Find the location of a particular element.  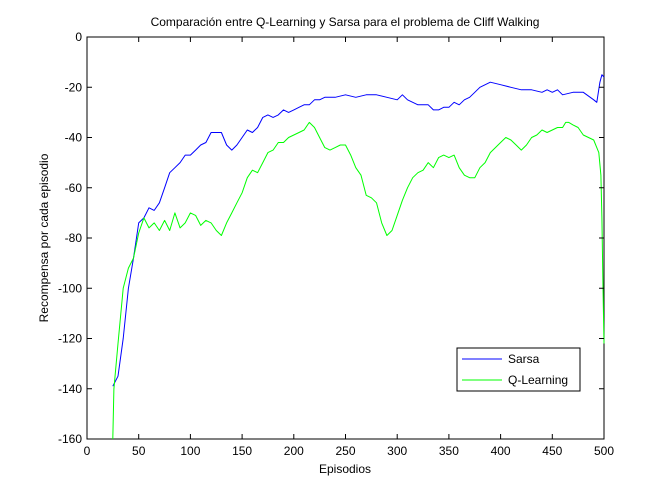

legend: Sarsa Q-Learning is located at coordinates (518, 369).